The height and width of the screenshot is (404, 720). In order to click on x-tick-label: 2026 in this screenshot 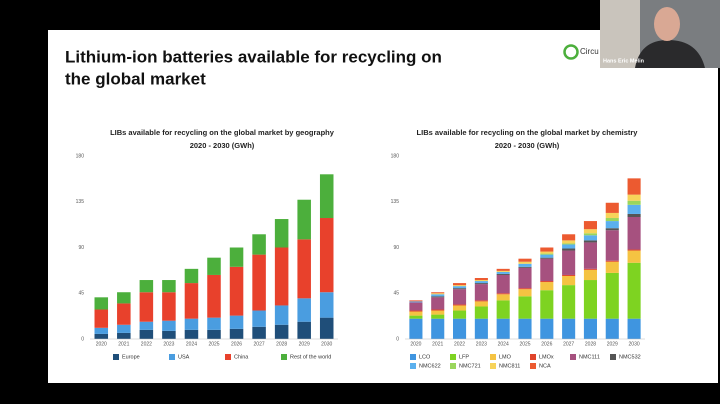, I will do `click(546, 344)`.